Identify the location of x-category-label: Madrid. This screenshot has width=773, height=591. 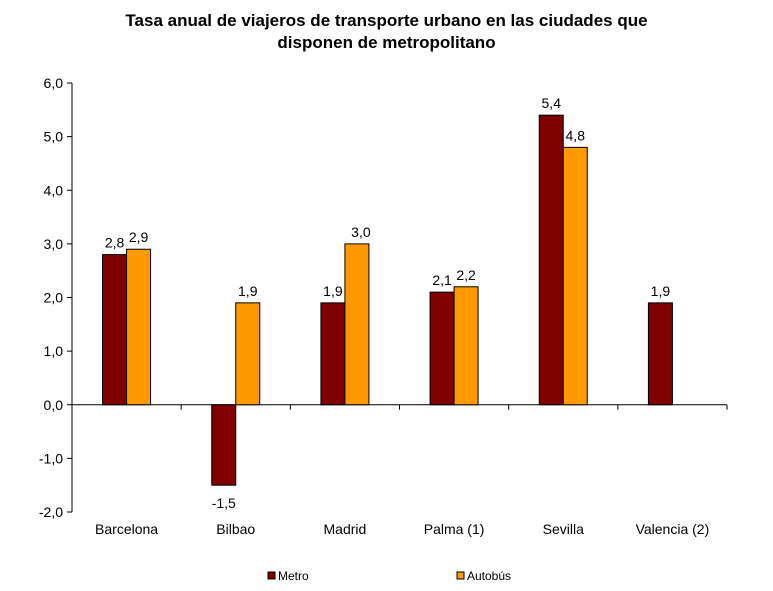
(345, 529).